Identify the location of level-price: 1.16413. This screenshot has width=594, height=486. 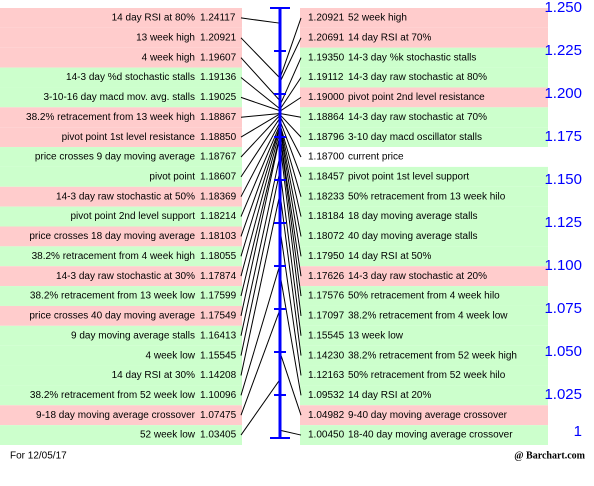
(218, 335).